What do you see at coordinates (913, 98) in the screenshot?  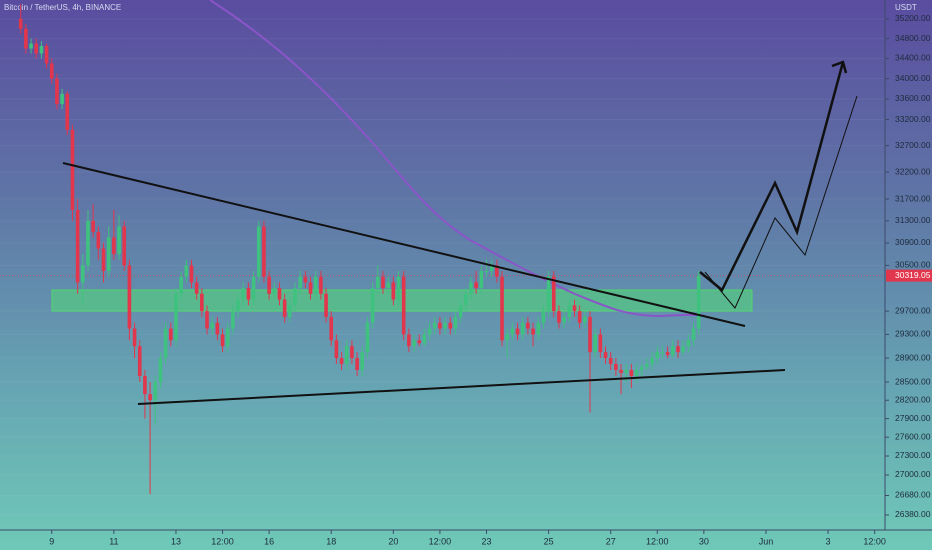 I see `y-tick-label: 33600.00` at bounding box center [913, 98].